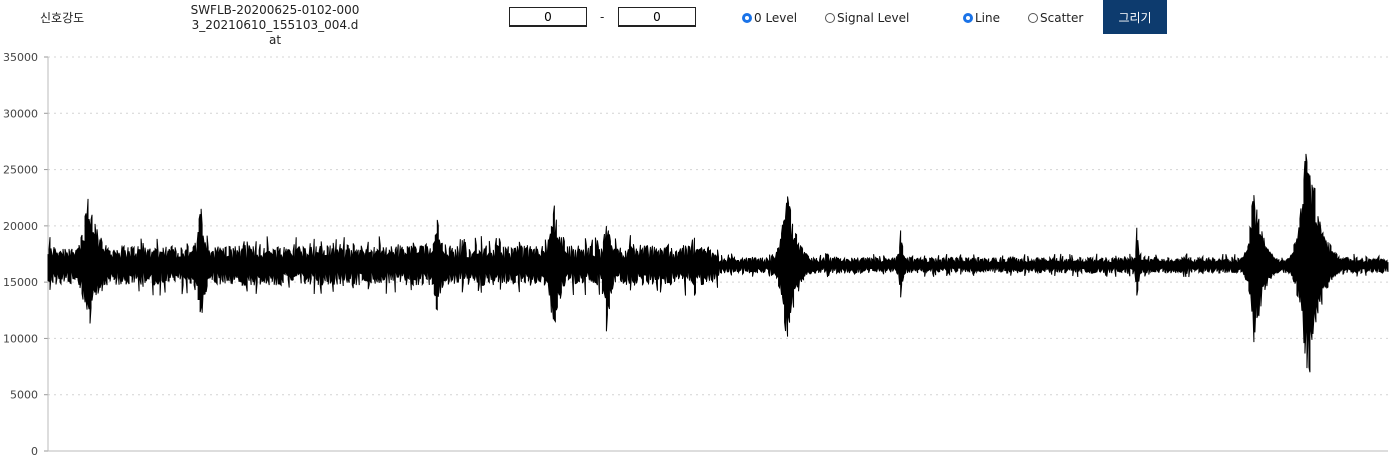 This screenshot has height=461, width=1391. Describe the element at coordinates (1062, 18) in the screenshot. I see `scatter-mode-label: Scatter` at that location.